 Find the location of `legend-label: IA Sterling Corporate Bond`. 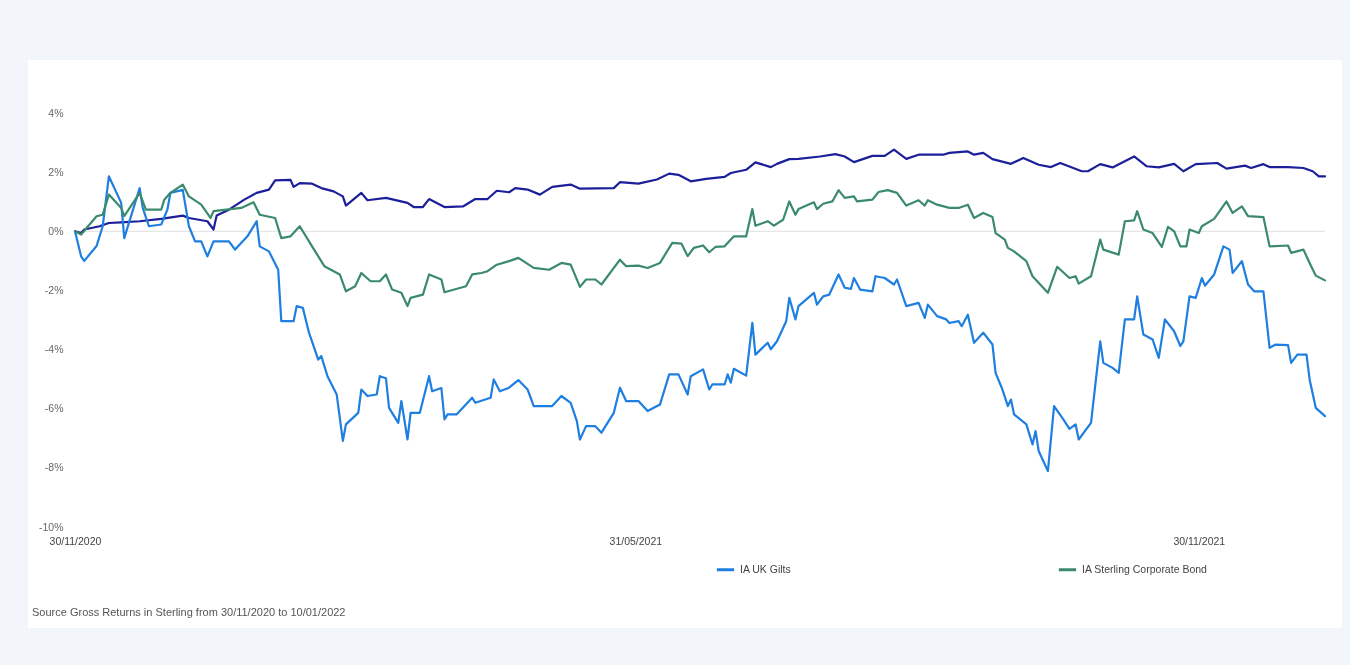

legend-label: IA Sterling Corporate Bond is located at coordinates (1145, 568).